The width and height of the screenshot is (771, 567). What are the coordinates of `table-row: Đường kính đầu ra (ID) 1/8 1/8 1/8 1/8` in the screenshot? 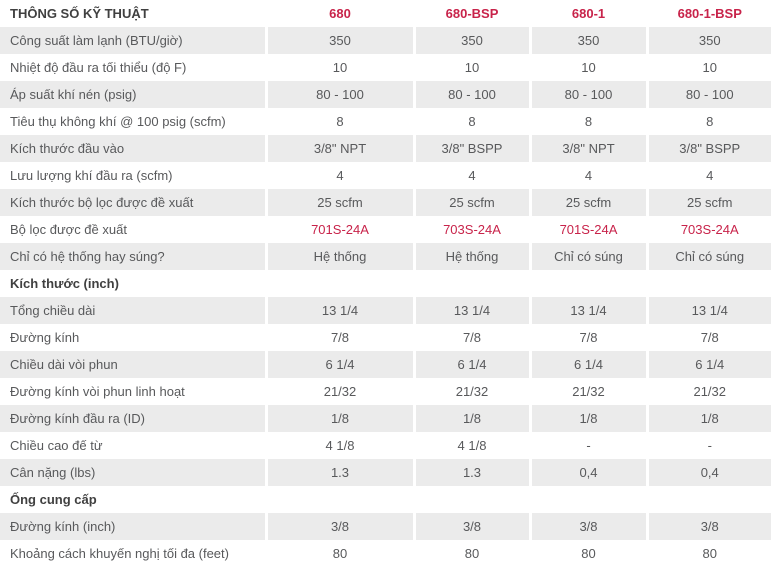 It's located at (385, 418).